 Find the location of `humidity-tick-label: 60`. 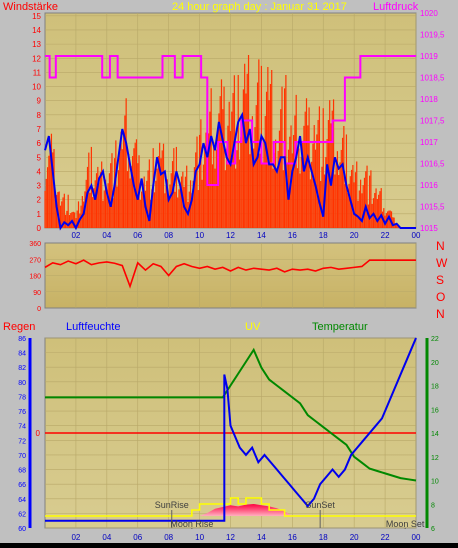

humidity-tick-label: 60 is located at coordinates (22, 529).